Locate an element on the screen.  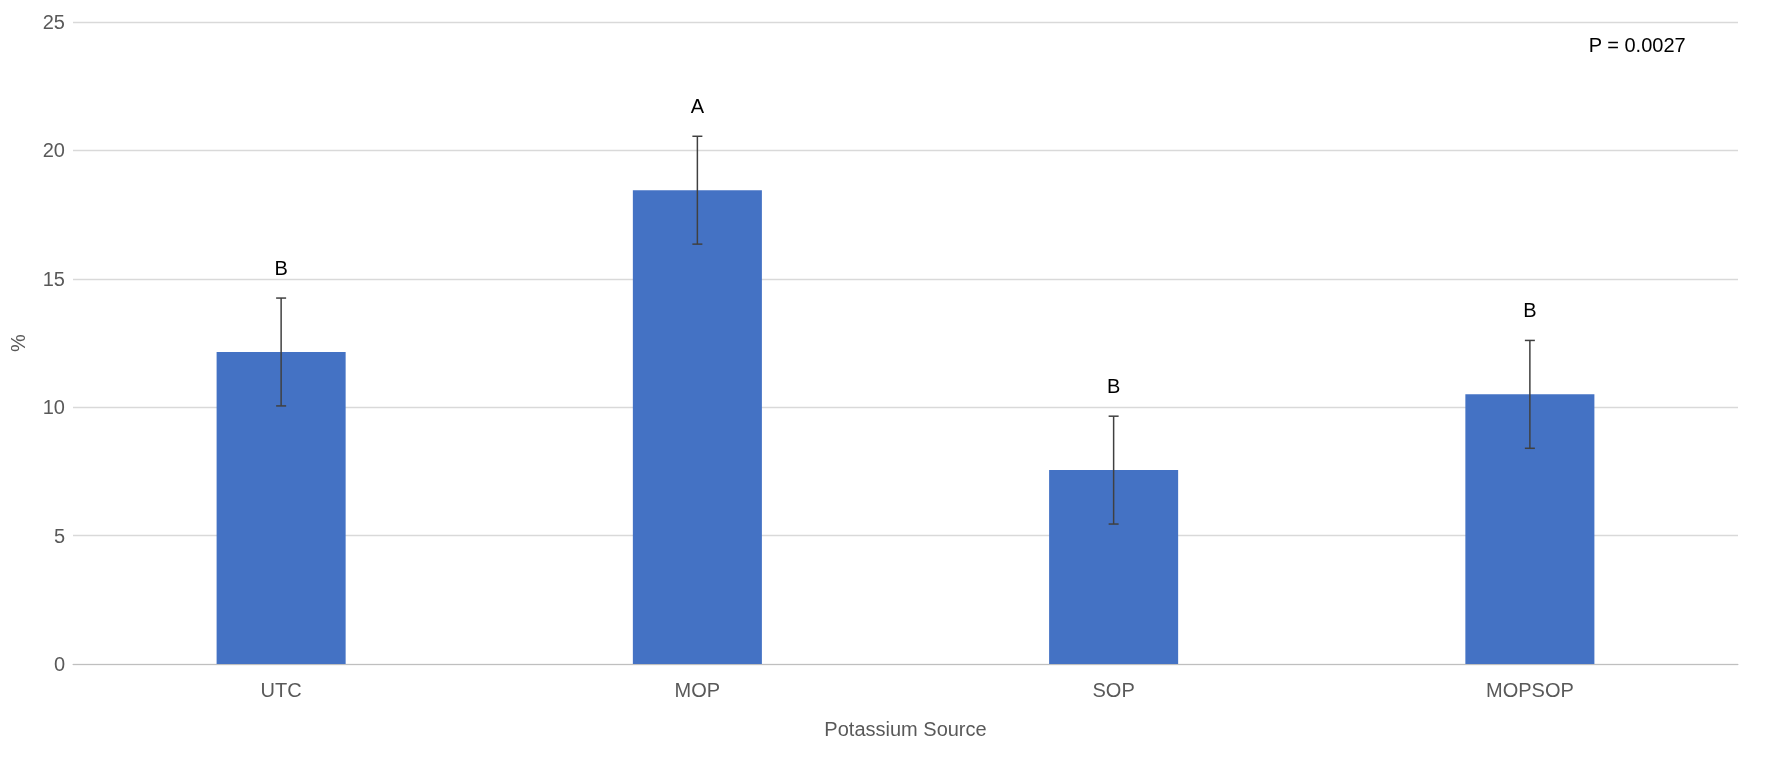
y-tick-label: 5 is located at coordinates (59, 535).